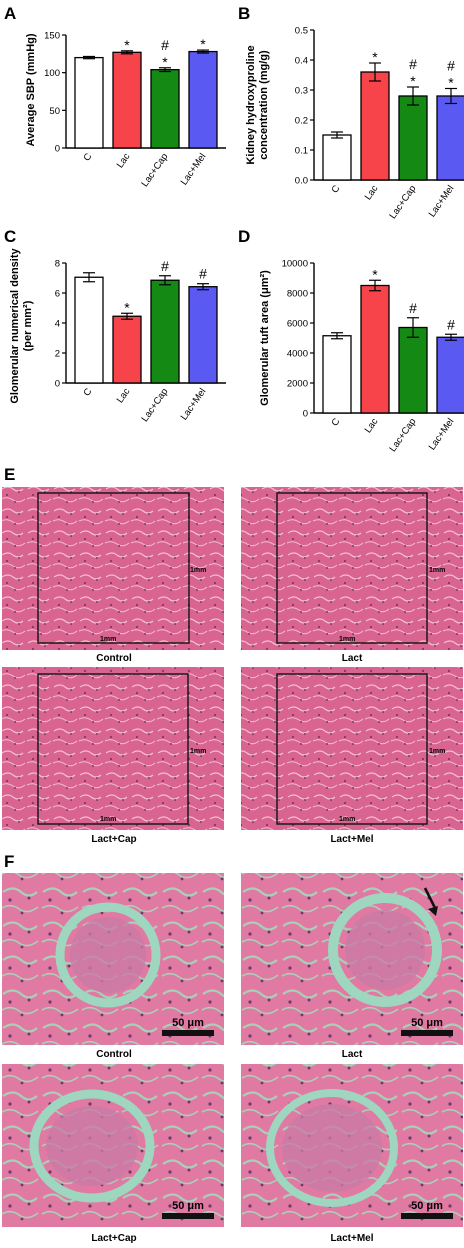 The width and height of the screenshot is (464, 1248). What do you see at coordinates (301, 91) in the screenshot?
I see `y-tick-label: 0.3` at bounding box center [301, 91].